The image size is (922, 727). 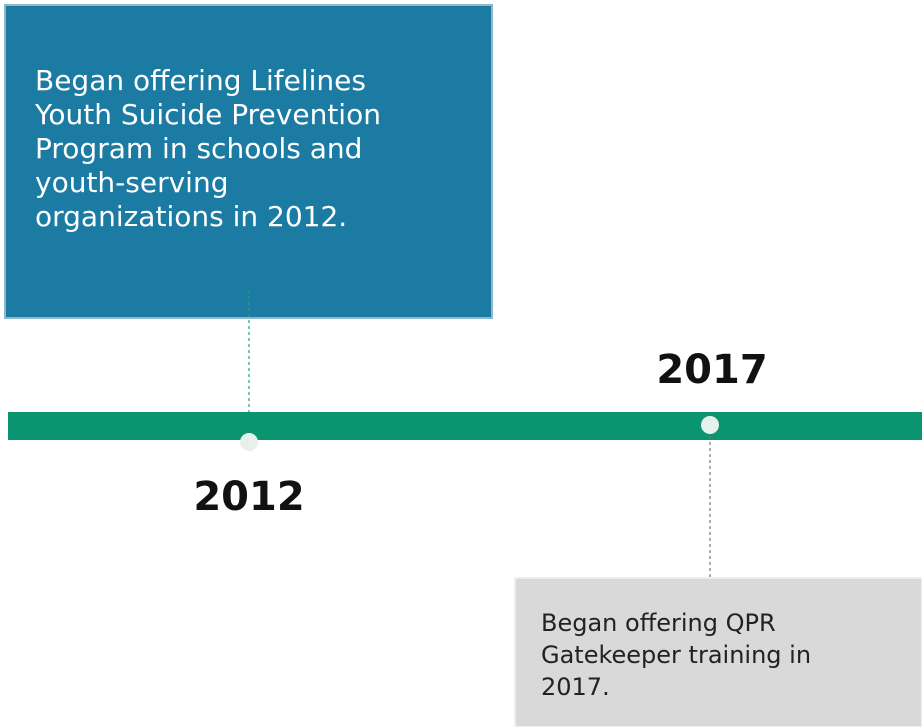 What do you see at coordinates (131, 182) in the screenshot?
I see `event-text: youth-serving` at bounding box center [131, 182].